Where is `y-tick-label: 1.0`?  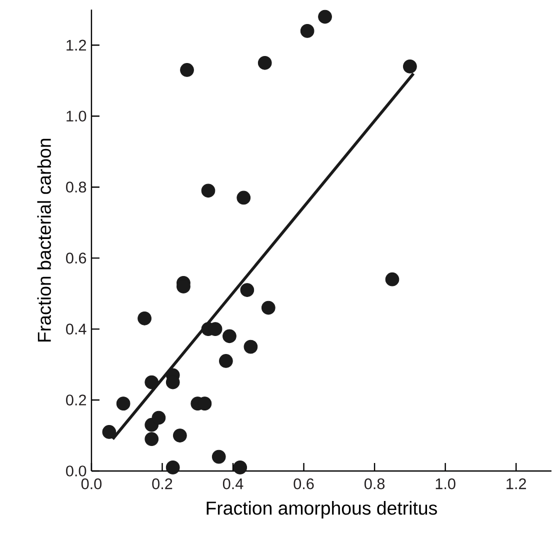
y-tick-label: 1.0 is located at coordinates (76, 116).